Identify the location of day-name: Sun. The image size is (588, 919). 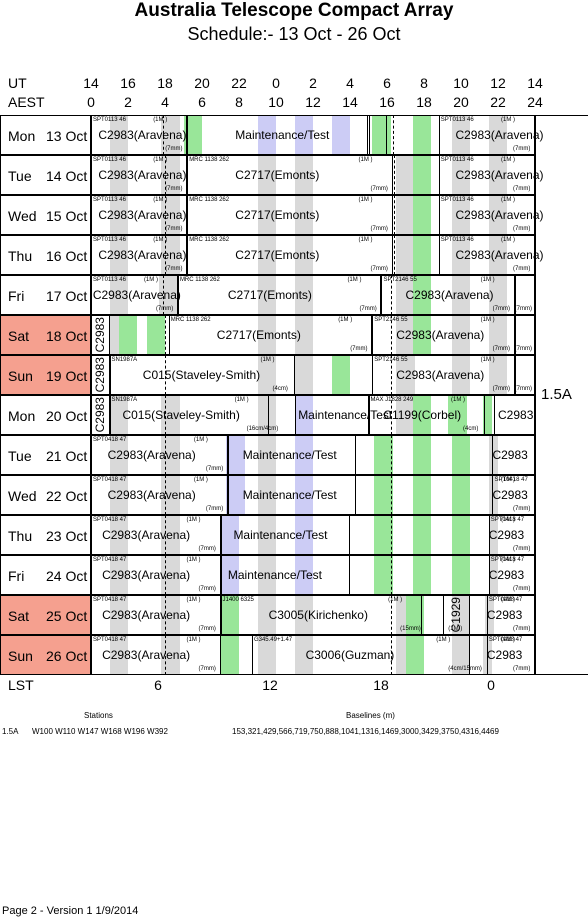
(20, 656).